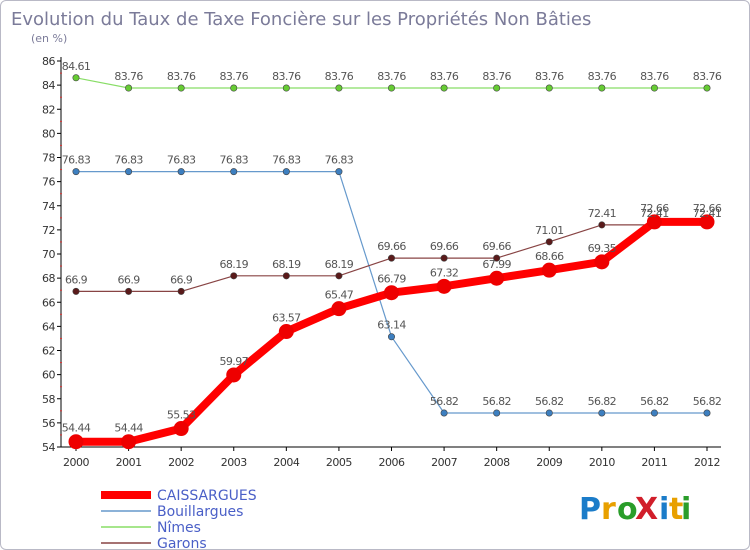 The image size is (750, 550). What do you see at coordinates (391, 325) in the screenshot?
I see `data-label: 63.14` at bounding box center [391, 325].